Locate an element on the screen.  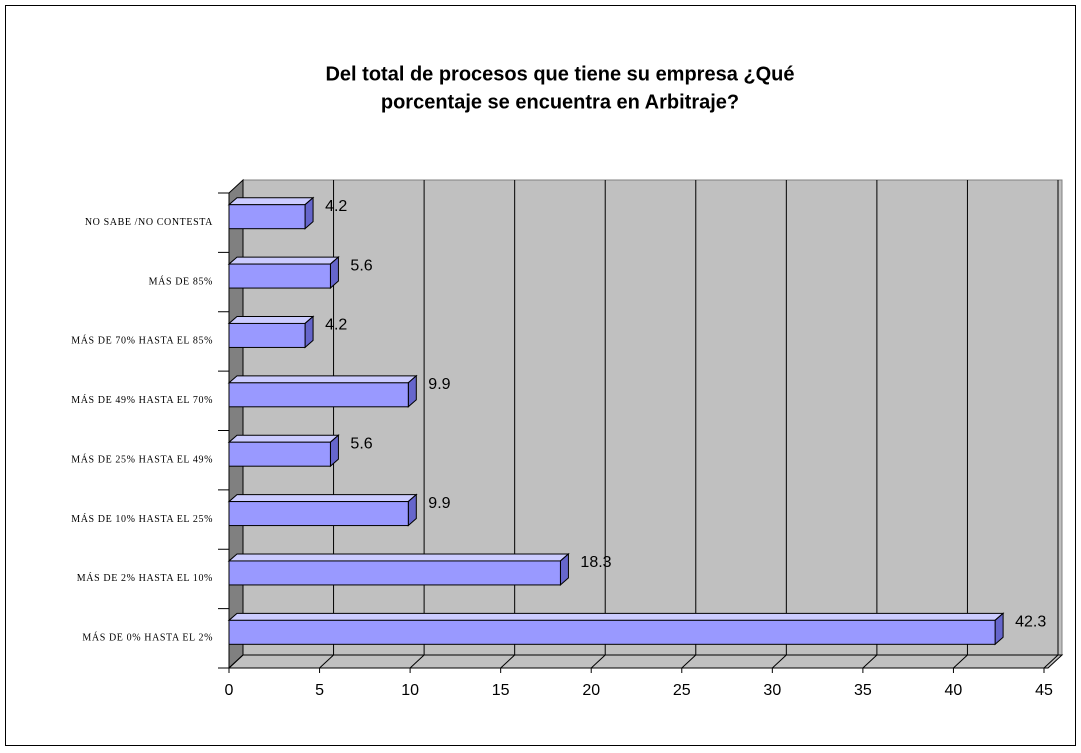
x-tick-label: 5 is located at coordinates (319, 690).